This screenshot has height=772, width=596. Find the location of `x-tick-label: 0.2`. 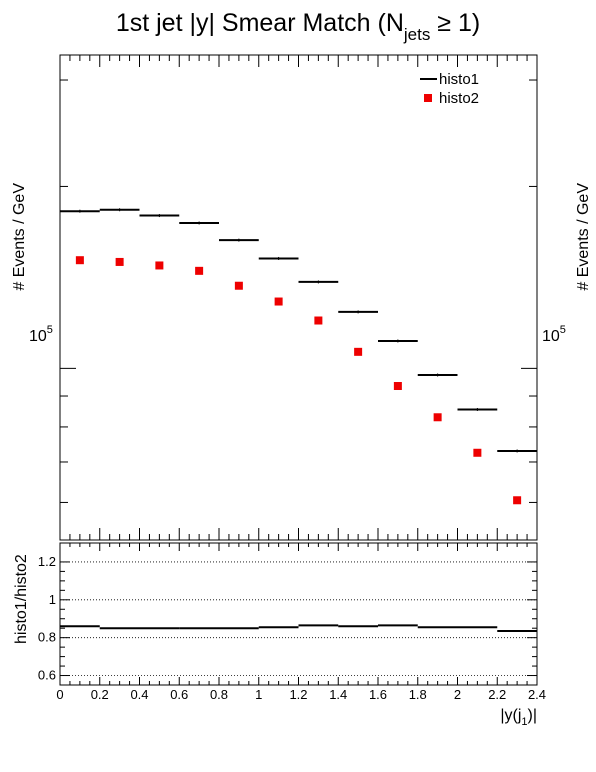

x-tick-label: 0.2 is located at coordinates (100, 694).